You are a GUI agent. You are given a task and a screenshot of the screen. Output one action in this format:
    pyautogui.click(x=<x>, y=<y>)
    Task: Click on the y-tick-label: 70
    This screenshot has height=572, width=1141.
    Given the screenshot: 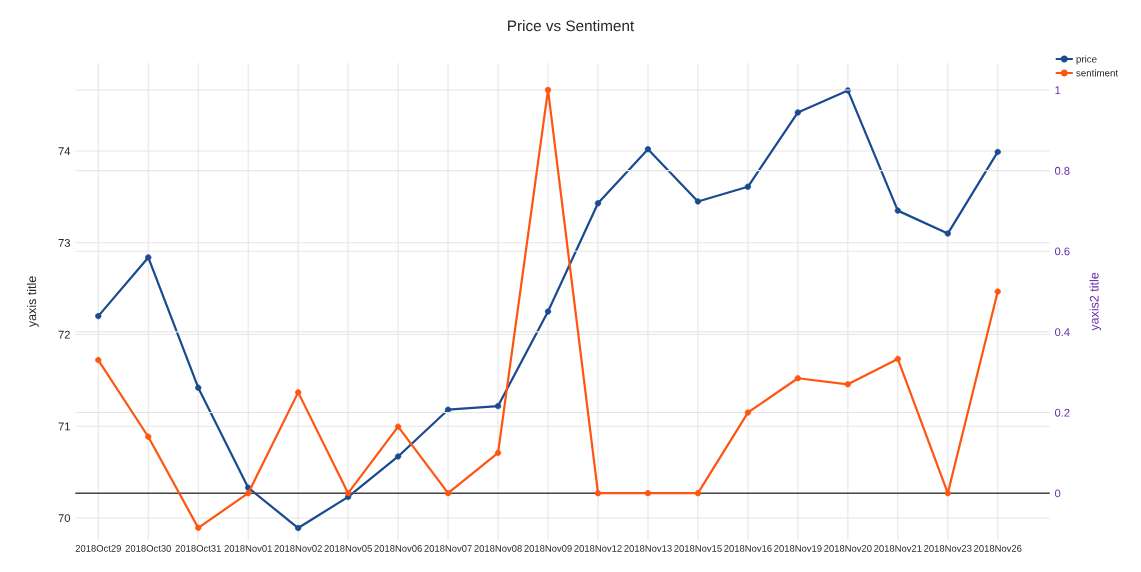 What is the action you would take?
    pyautogui.click(x=64, y=518)
    